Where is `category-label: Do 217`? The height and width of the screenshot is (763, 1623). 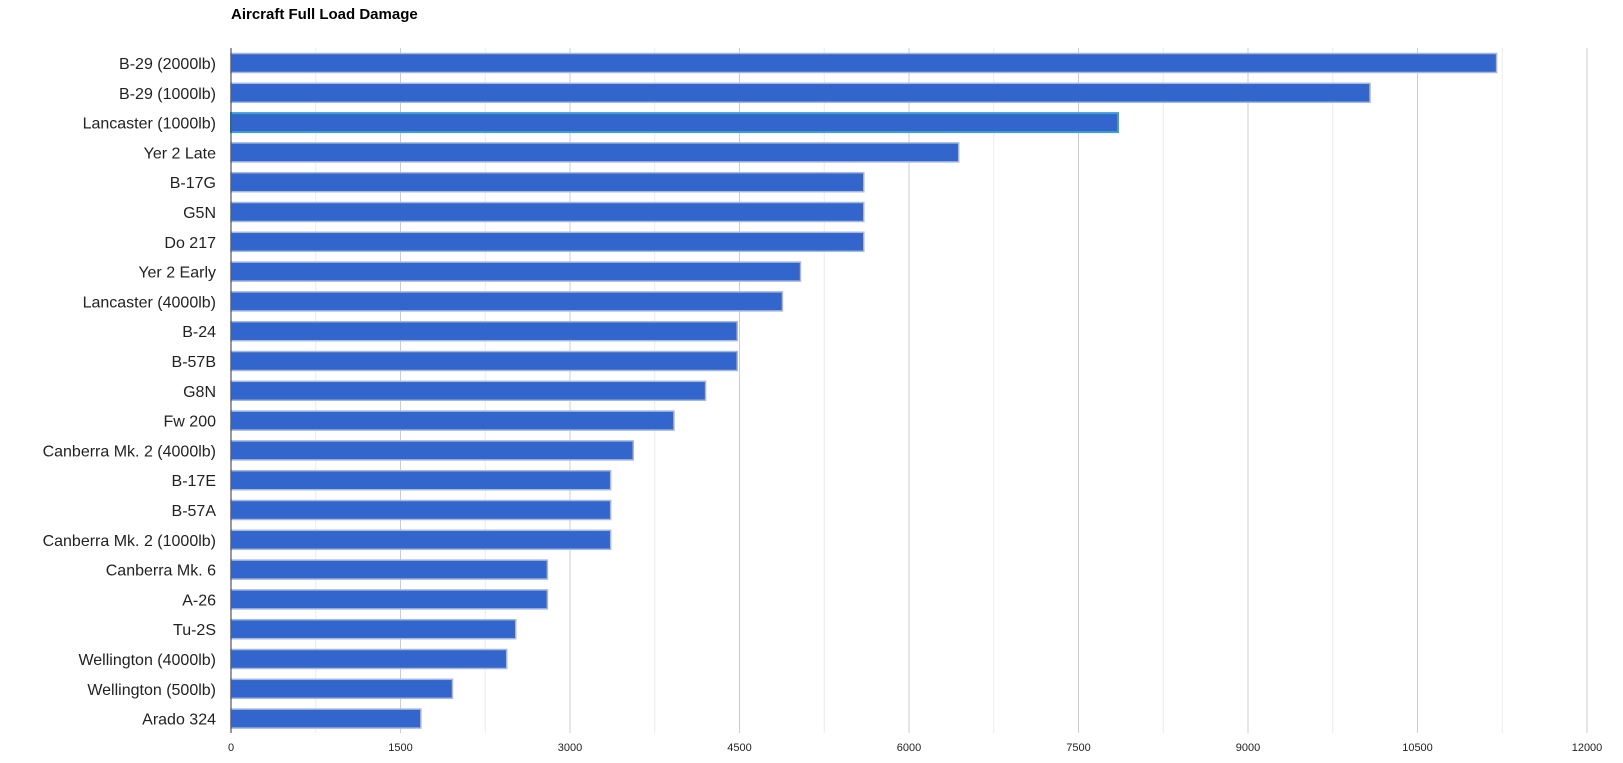 category-label: Do 217 is located at coordinates (190, 243).